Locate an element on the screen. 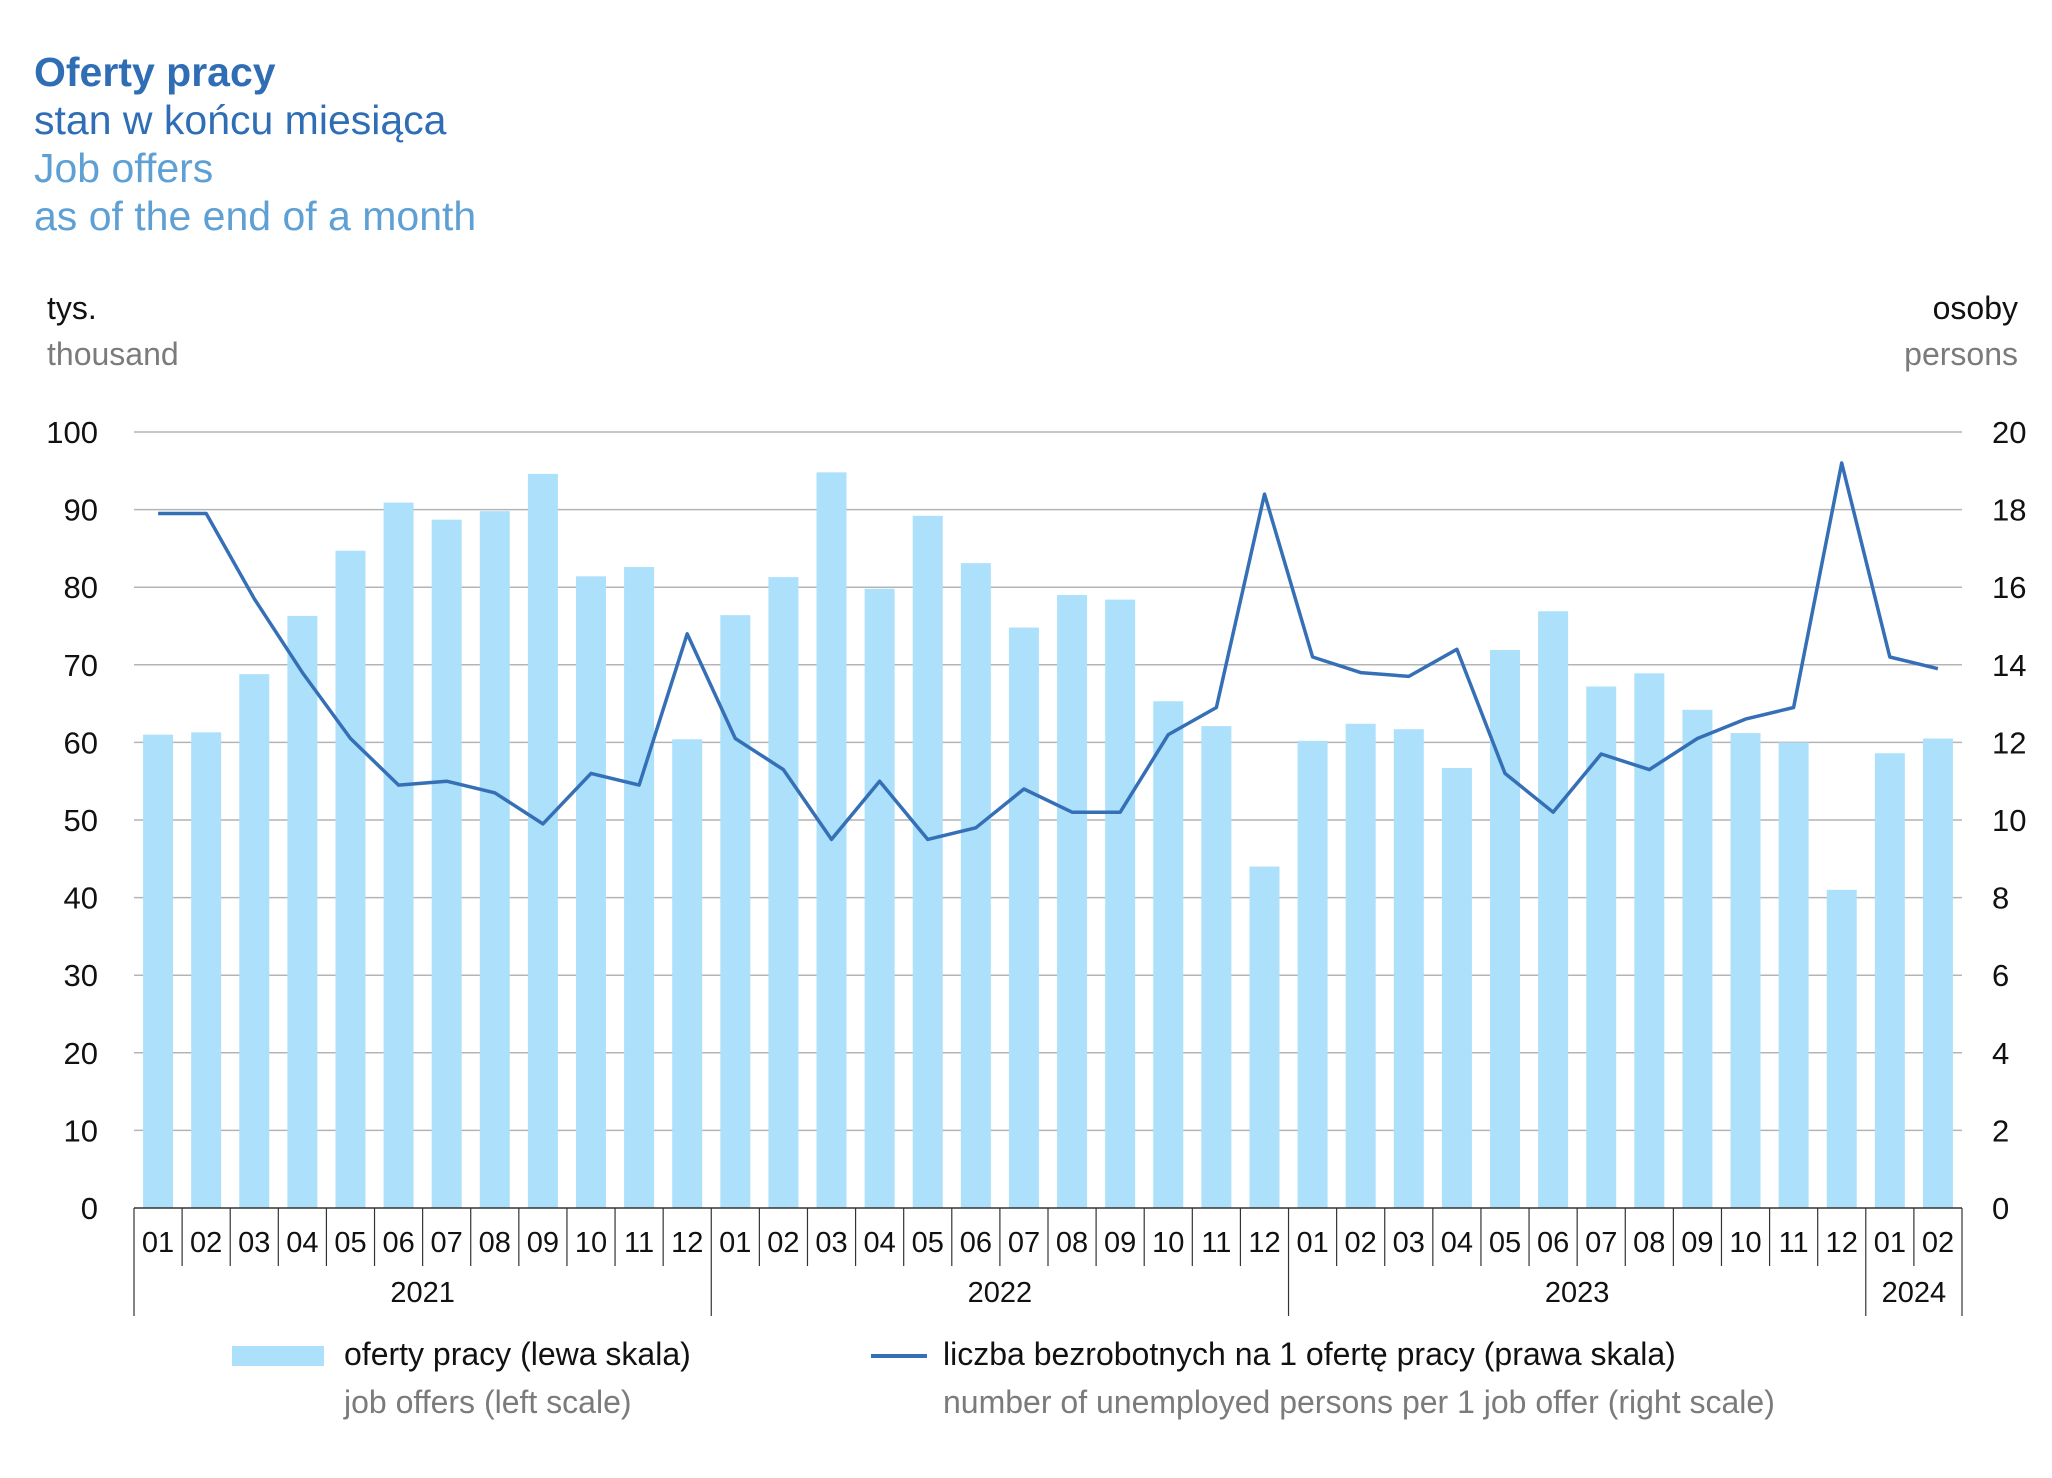 Image resolution: width=2052 pixels, height=1478 pixels. chart-subtitle-en: as of the end of a month is located at coordinates (255, 216).